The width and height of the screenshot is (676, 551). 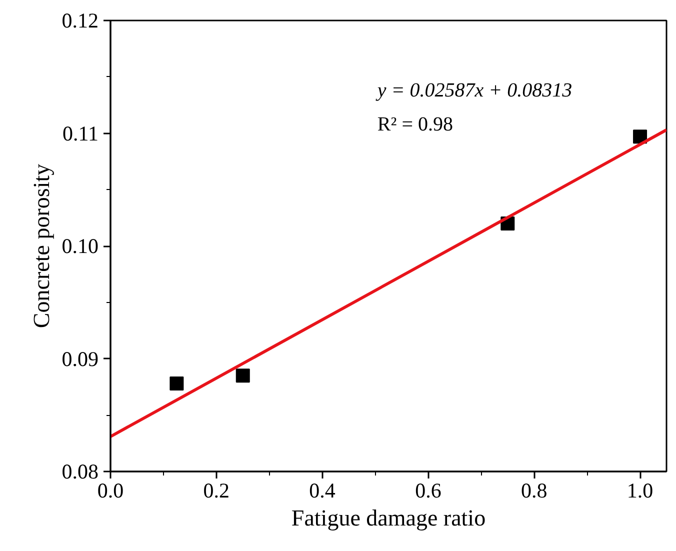 I want to click on x-tick-label: 0.6, so click(x=428, y=490).